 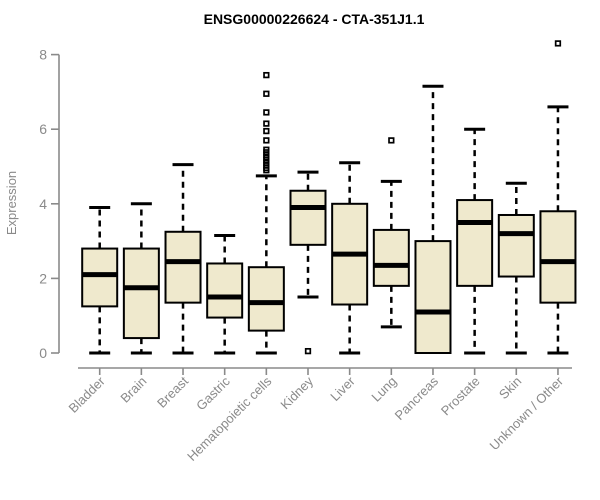 I want to click on x-tick-label-bladder: Bladder, so click(x=87, y=394).